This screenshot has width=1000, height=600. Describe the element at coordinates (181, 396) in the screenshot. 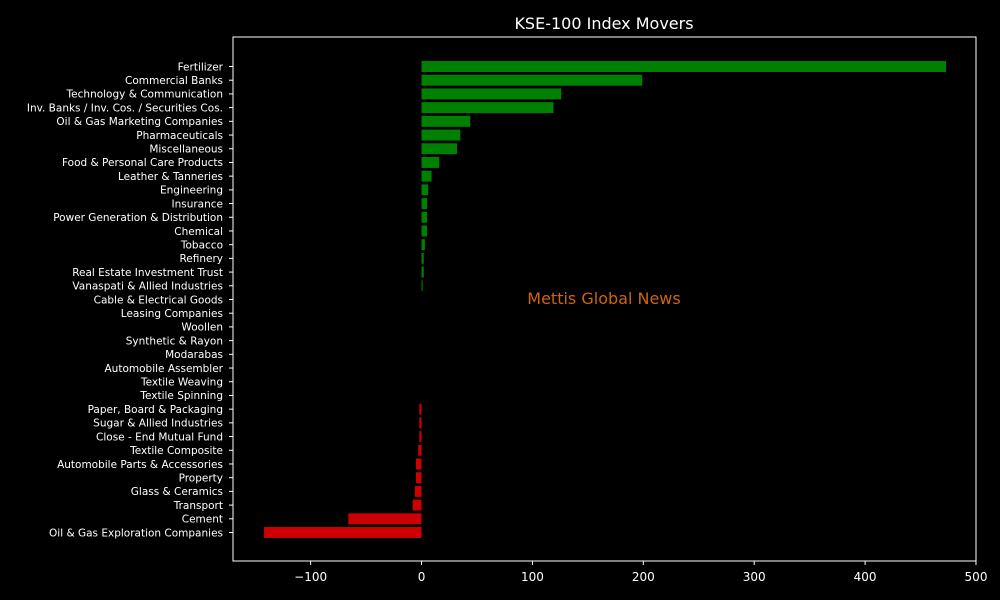

I see `category-label-textile-spinning: Textile Spinning` at that location.